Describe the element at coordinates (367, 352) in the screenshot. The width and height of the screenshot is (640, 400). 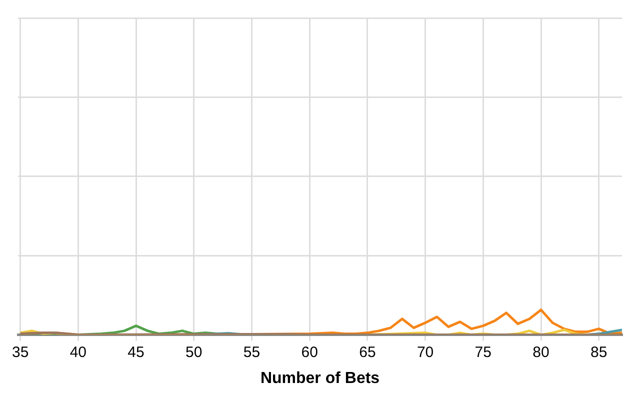
I see `x-tick-label: 65` at that location.